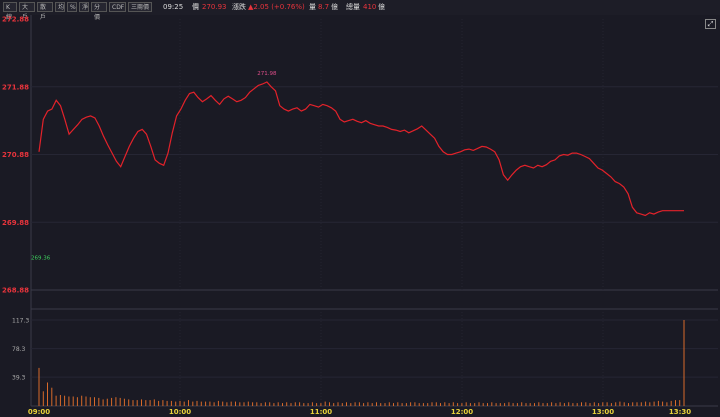  I want to click on toolbar-button-7: CDF, so click(117, 7).